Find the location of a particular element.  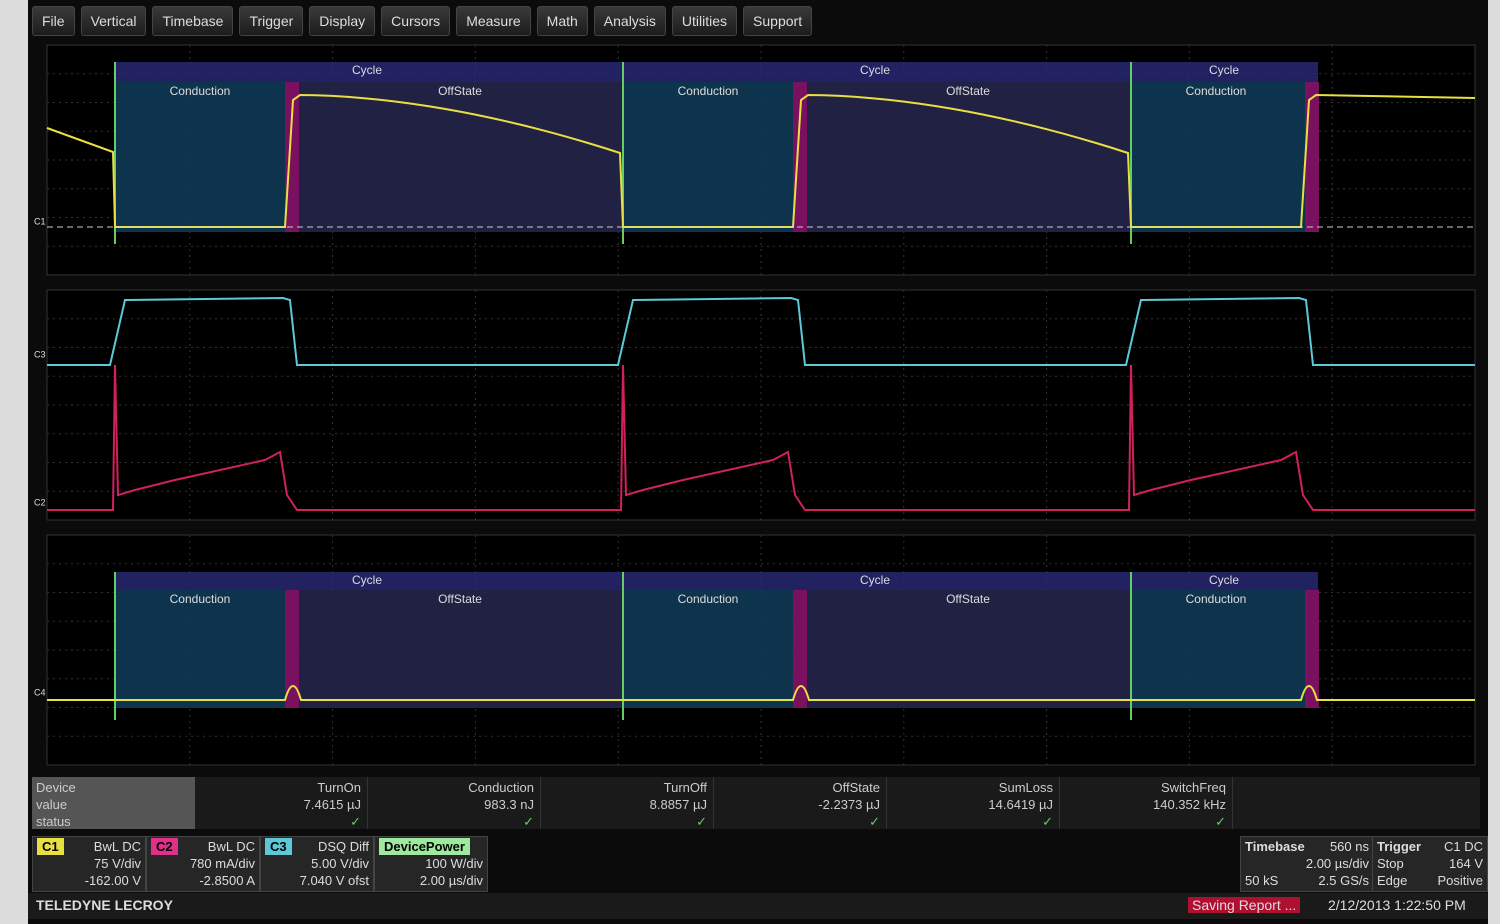

measurement-name: SwitchFreq is located at coordinates (1193, 787).